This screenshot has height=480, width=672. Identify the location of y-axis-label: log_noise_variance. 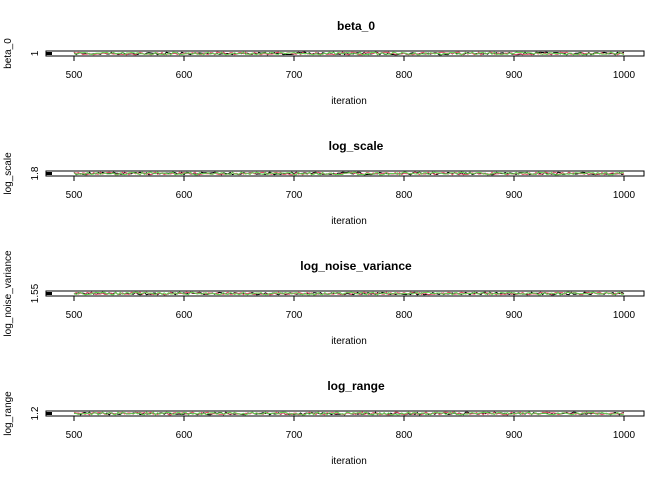
(8, 293).